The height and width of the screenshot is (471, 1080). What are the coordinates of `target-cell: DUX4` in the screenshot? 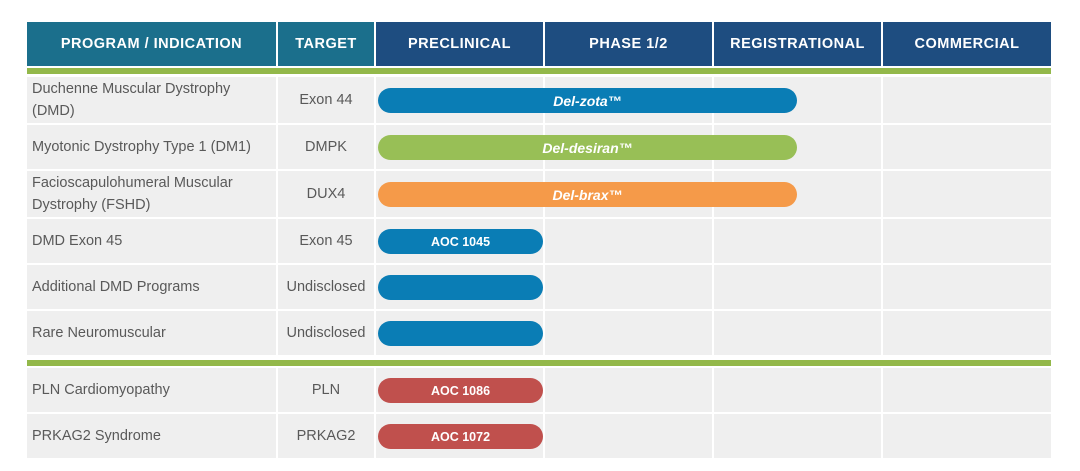 It's located at (326, 194).